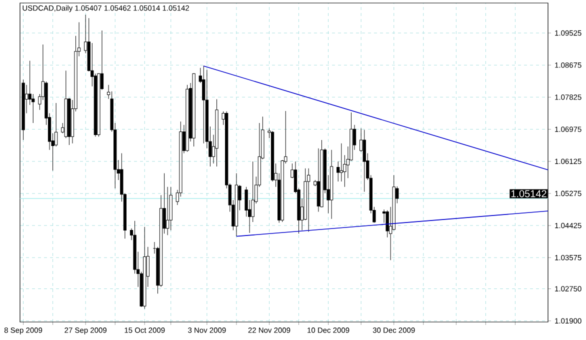 This screenshot has width=586, height=340. Describe the element at coordinates (528, 194) in the screenshot. I see `ref-line-label: 1.05142` at that location.